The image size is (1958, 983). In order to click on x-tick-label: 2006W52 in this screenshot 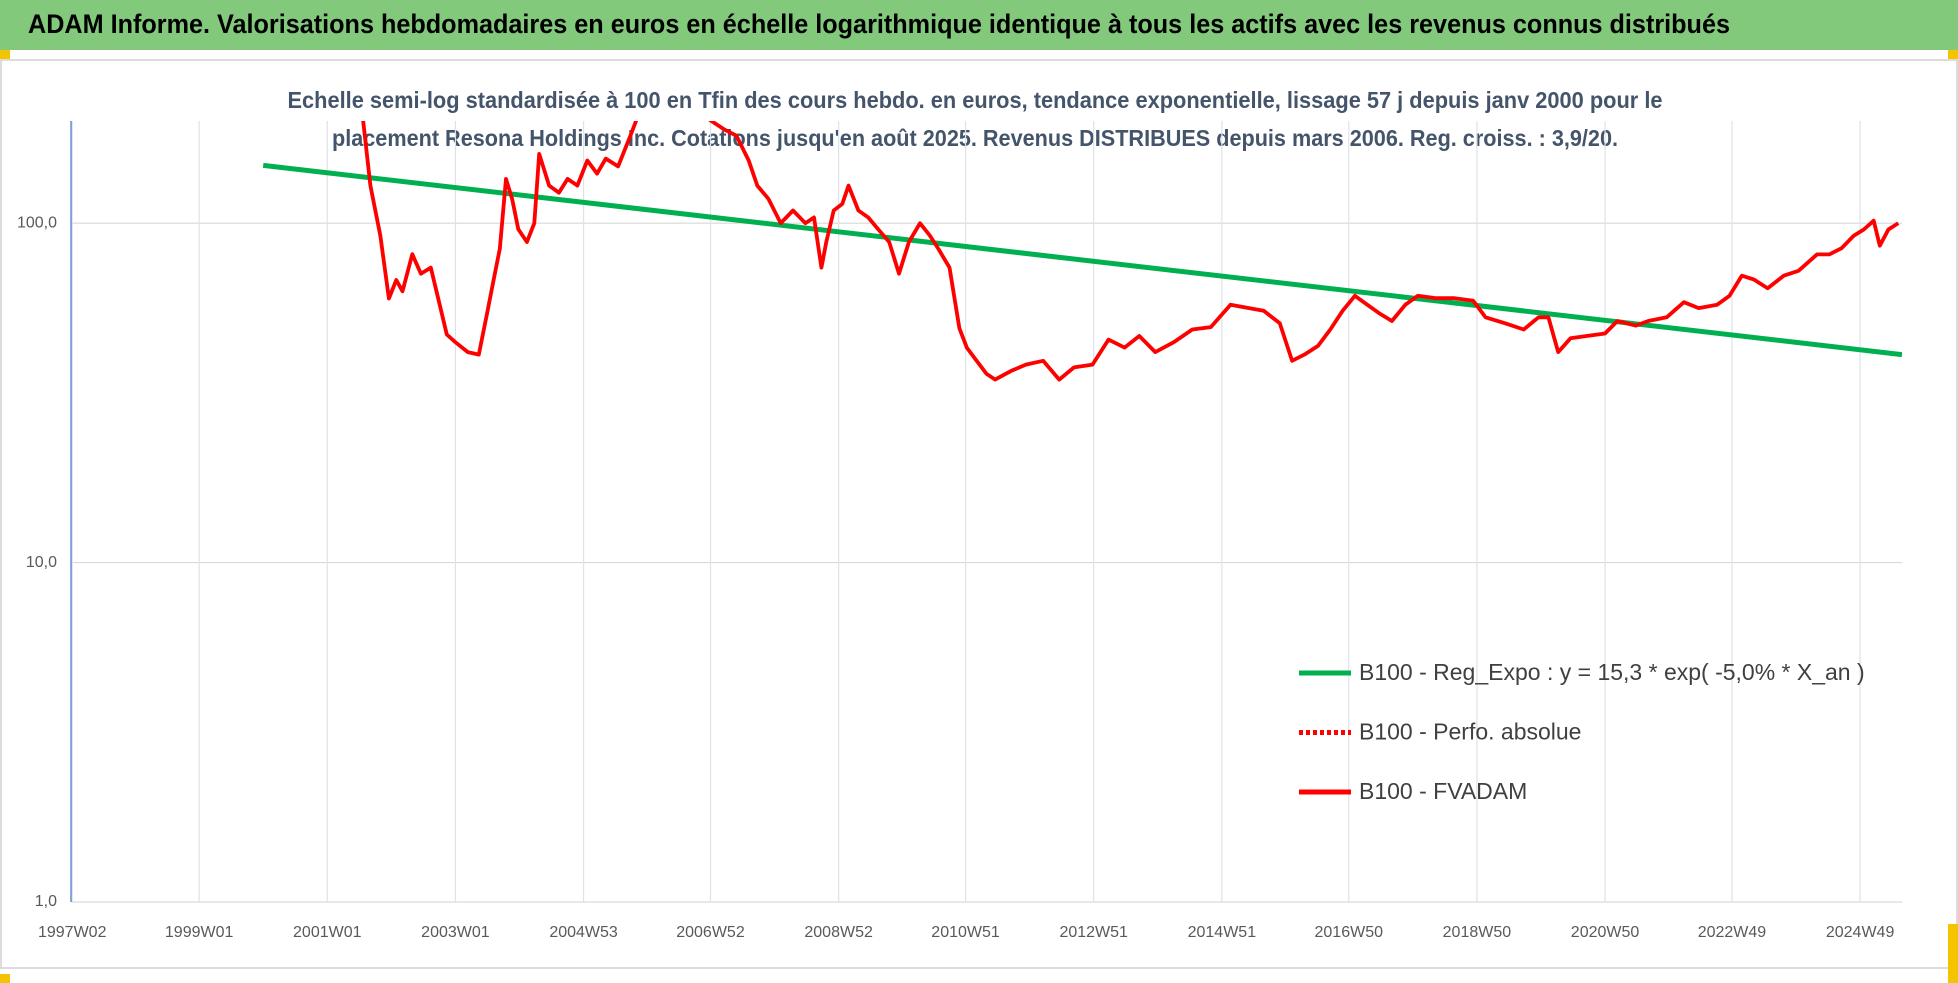, I will do `click(710, 932)`.